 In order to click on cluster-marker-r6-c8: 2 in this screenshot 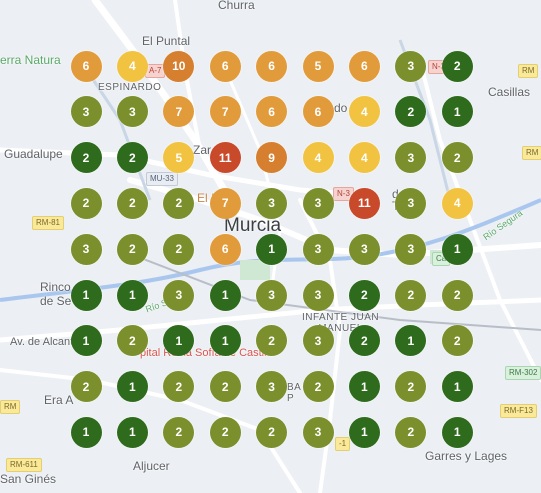, I will do `click(411, 295)`.